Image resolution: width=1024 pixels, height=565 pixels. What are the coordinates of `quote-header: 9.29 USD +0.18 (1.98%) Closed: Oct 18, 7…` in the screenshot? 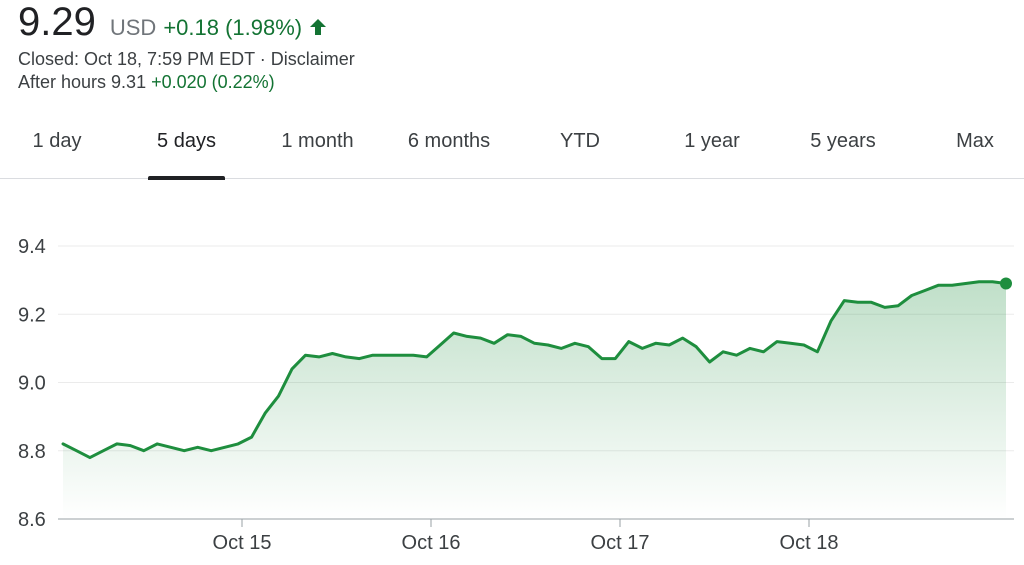 It's located at (186, 47).